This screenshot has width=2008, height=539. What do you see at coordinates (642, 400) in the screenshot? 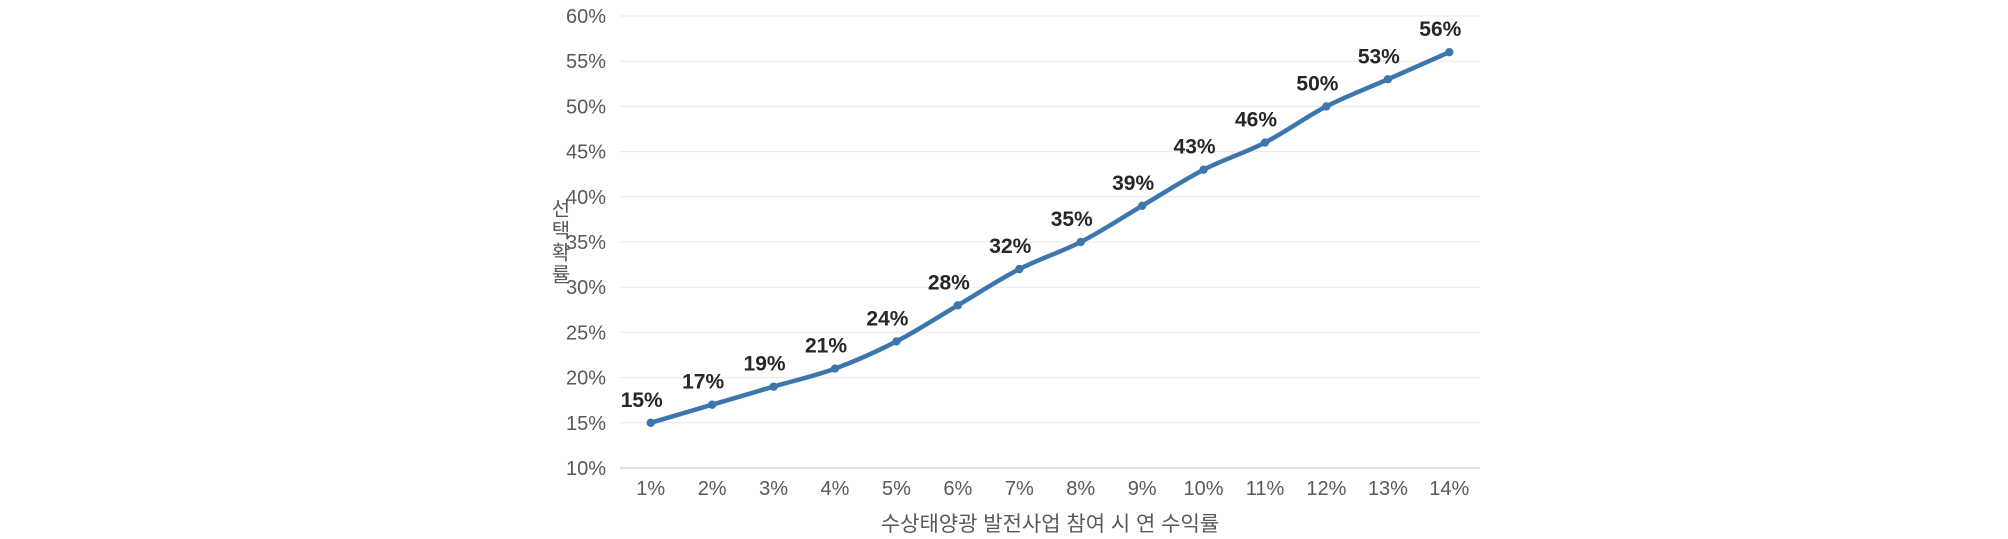
I see `data-label: 15%` at bounding box center [642, 400].